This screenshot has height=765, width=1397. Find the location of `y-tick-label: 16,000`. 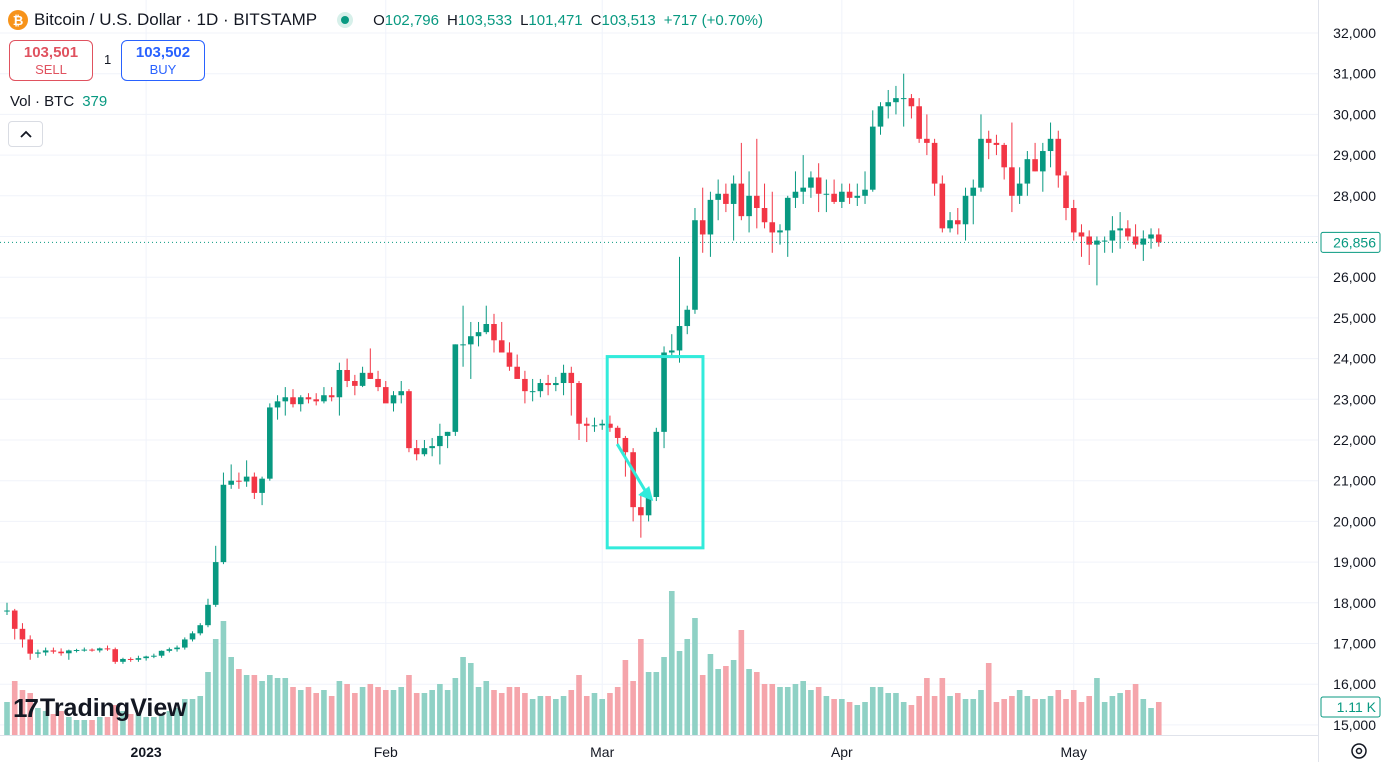

y-tick-label: 16,000 is located at coordinates (1354, 684).